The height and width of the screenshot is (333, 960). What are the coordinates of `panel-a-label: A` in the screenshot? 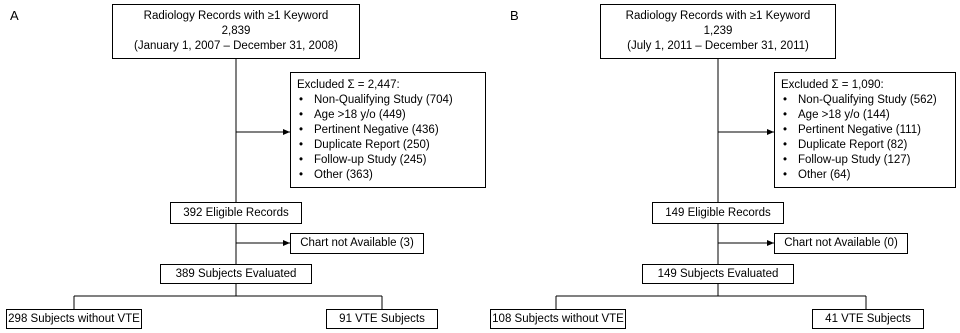 It's located at (14, 15).